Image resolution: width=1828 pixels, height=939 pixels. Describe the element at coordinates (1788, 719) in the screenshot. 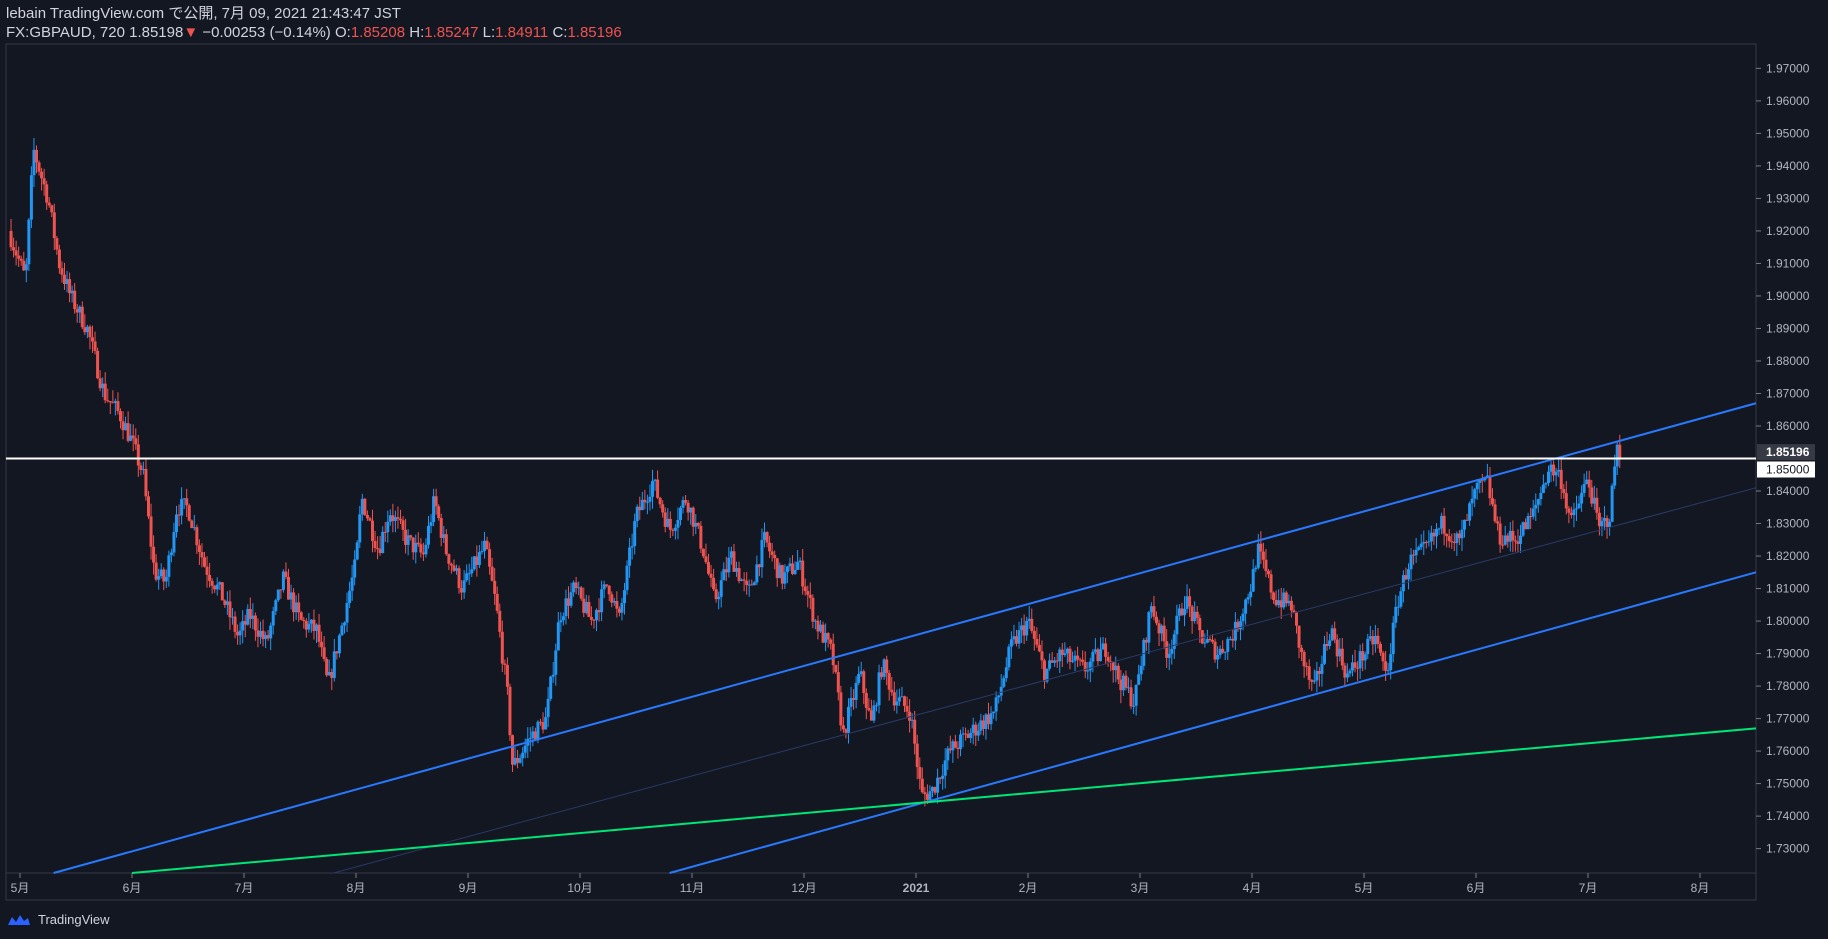

I see `y-tick-label: 1.77000` at that location.